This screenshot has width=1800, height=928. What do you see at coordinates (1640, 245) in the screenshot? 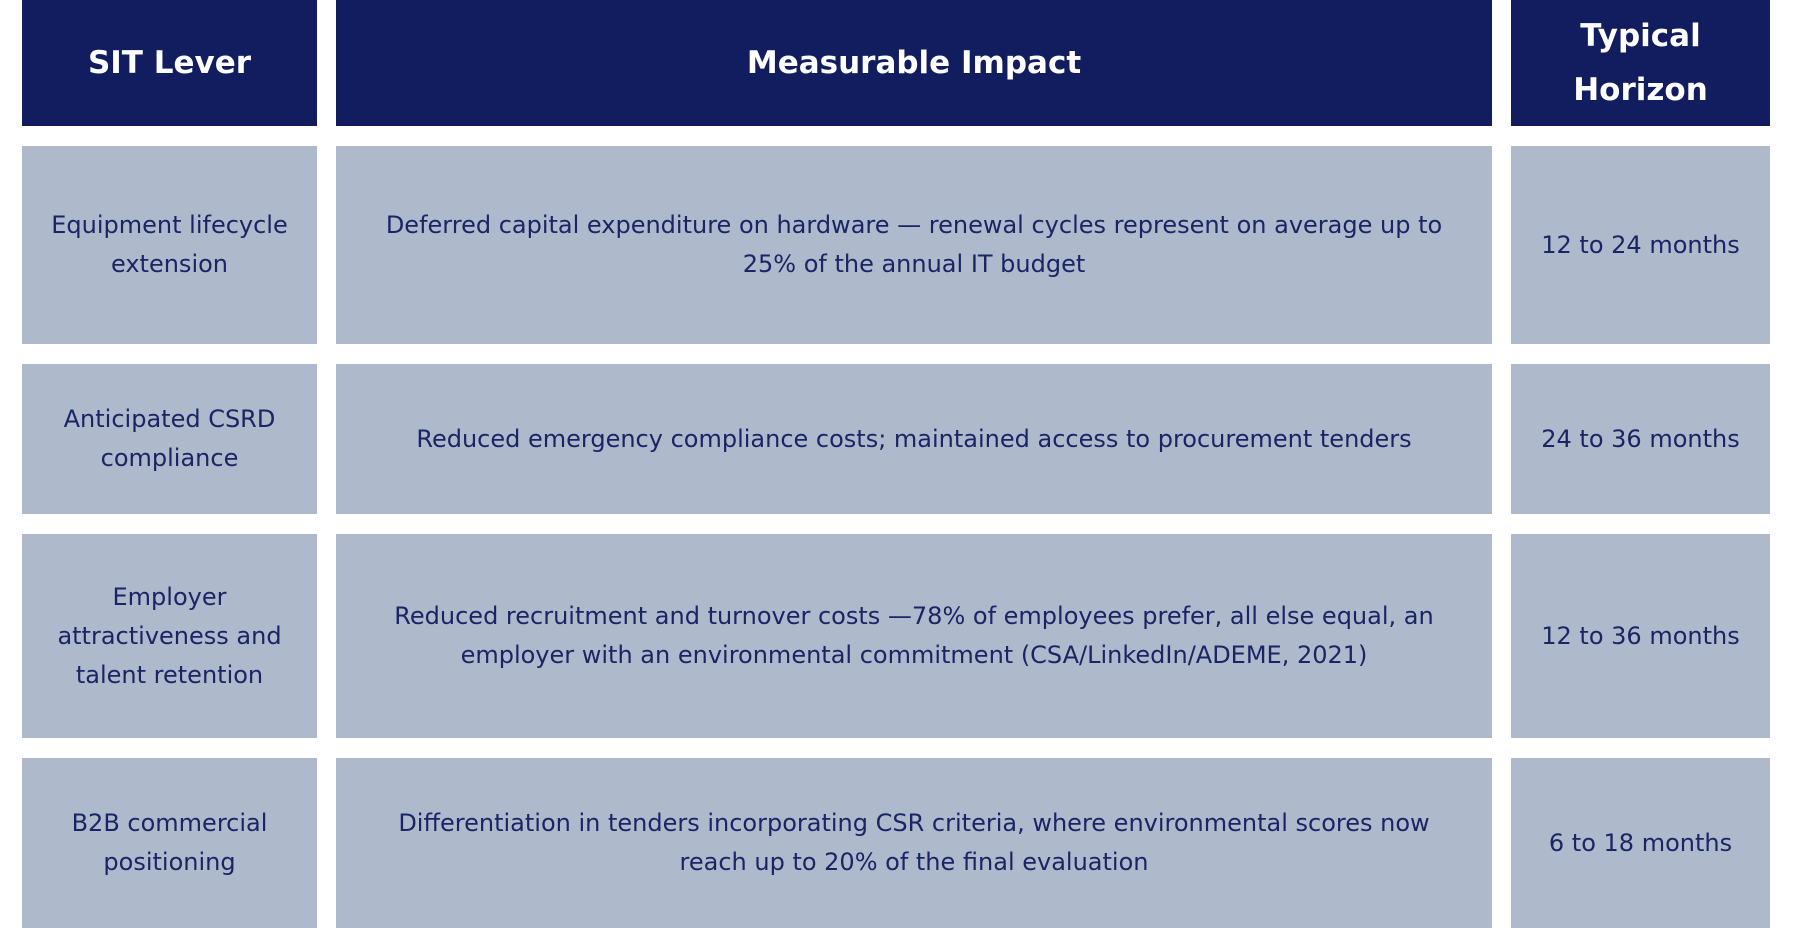
I see `table-cell: 12 to 24 months` at bounding box center [1640, 245].